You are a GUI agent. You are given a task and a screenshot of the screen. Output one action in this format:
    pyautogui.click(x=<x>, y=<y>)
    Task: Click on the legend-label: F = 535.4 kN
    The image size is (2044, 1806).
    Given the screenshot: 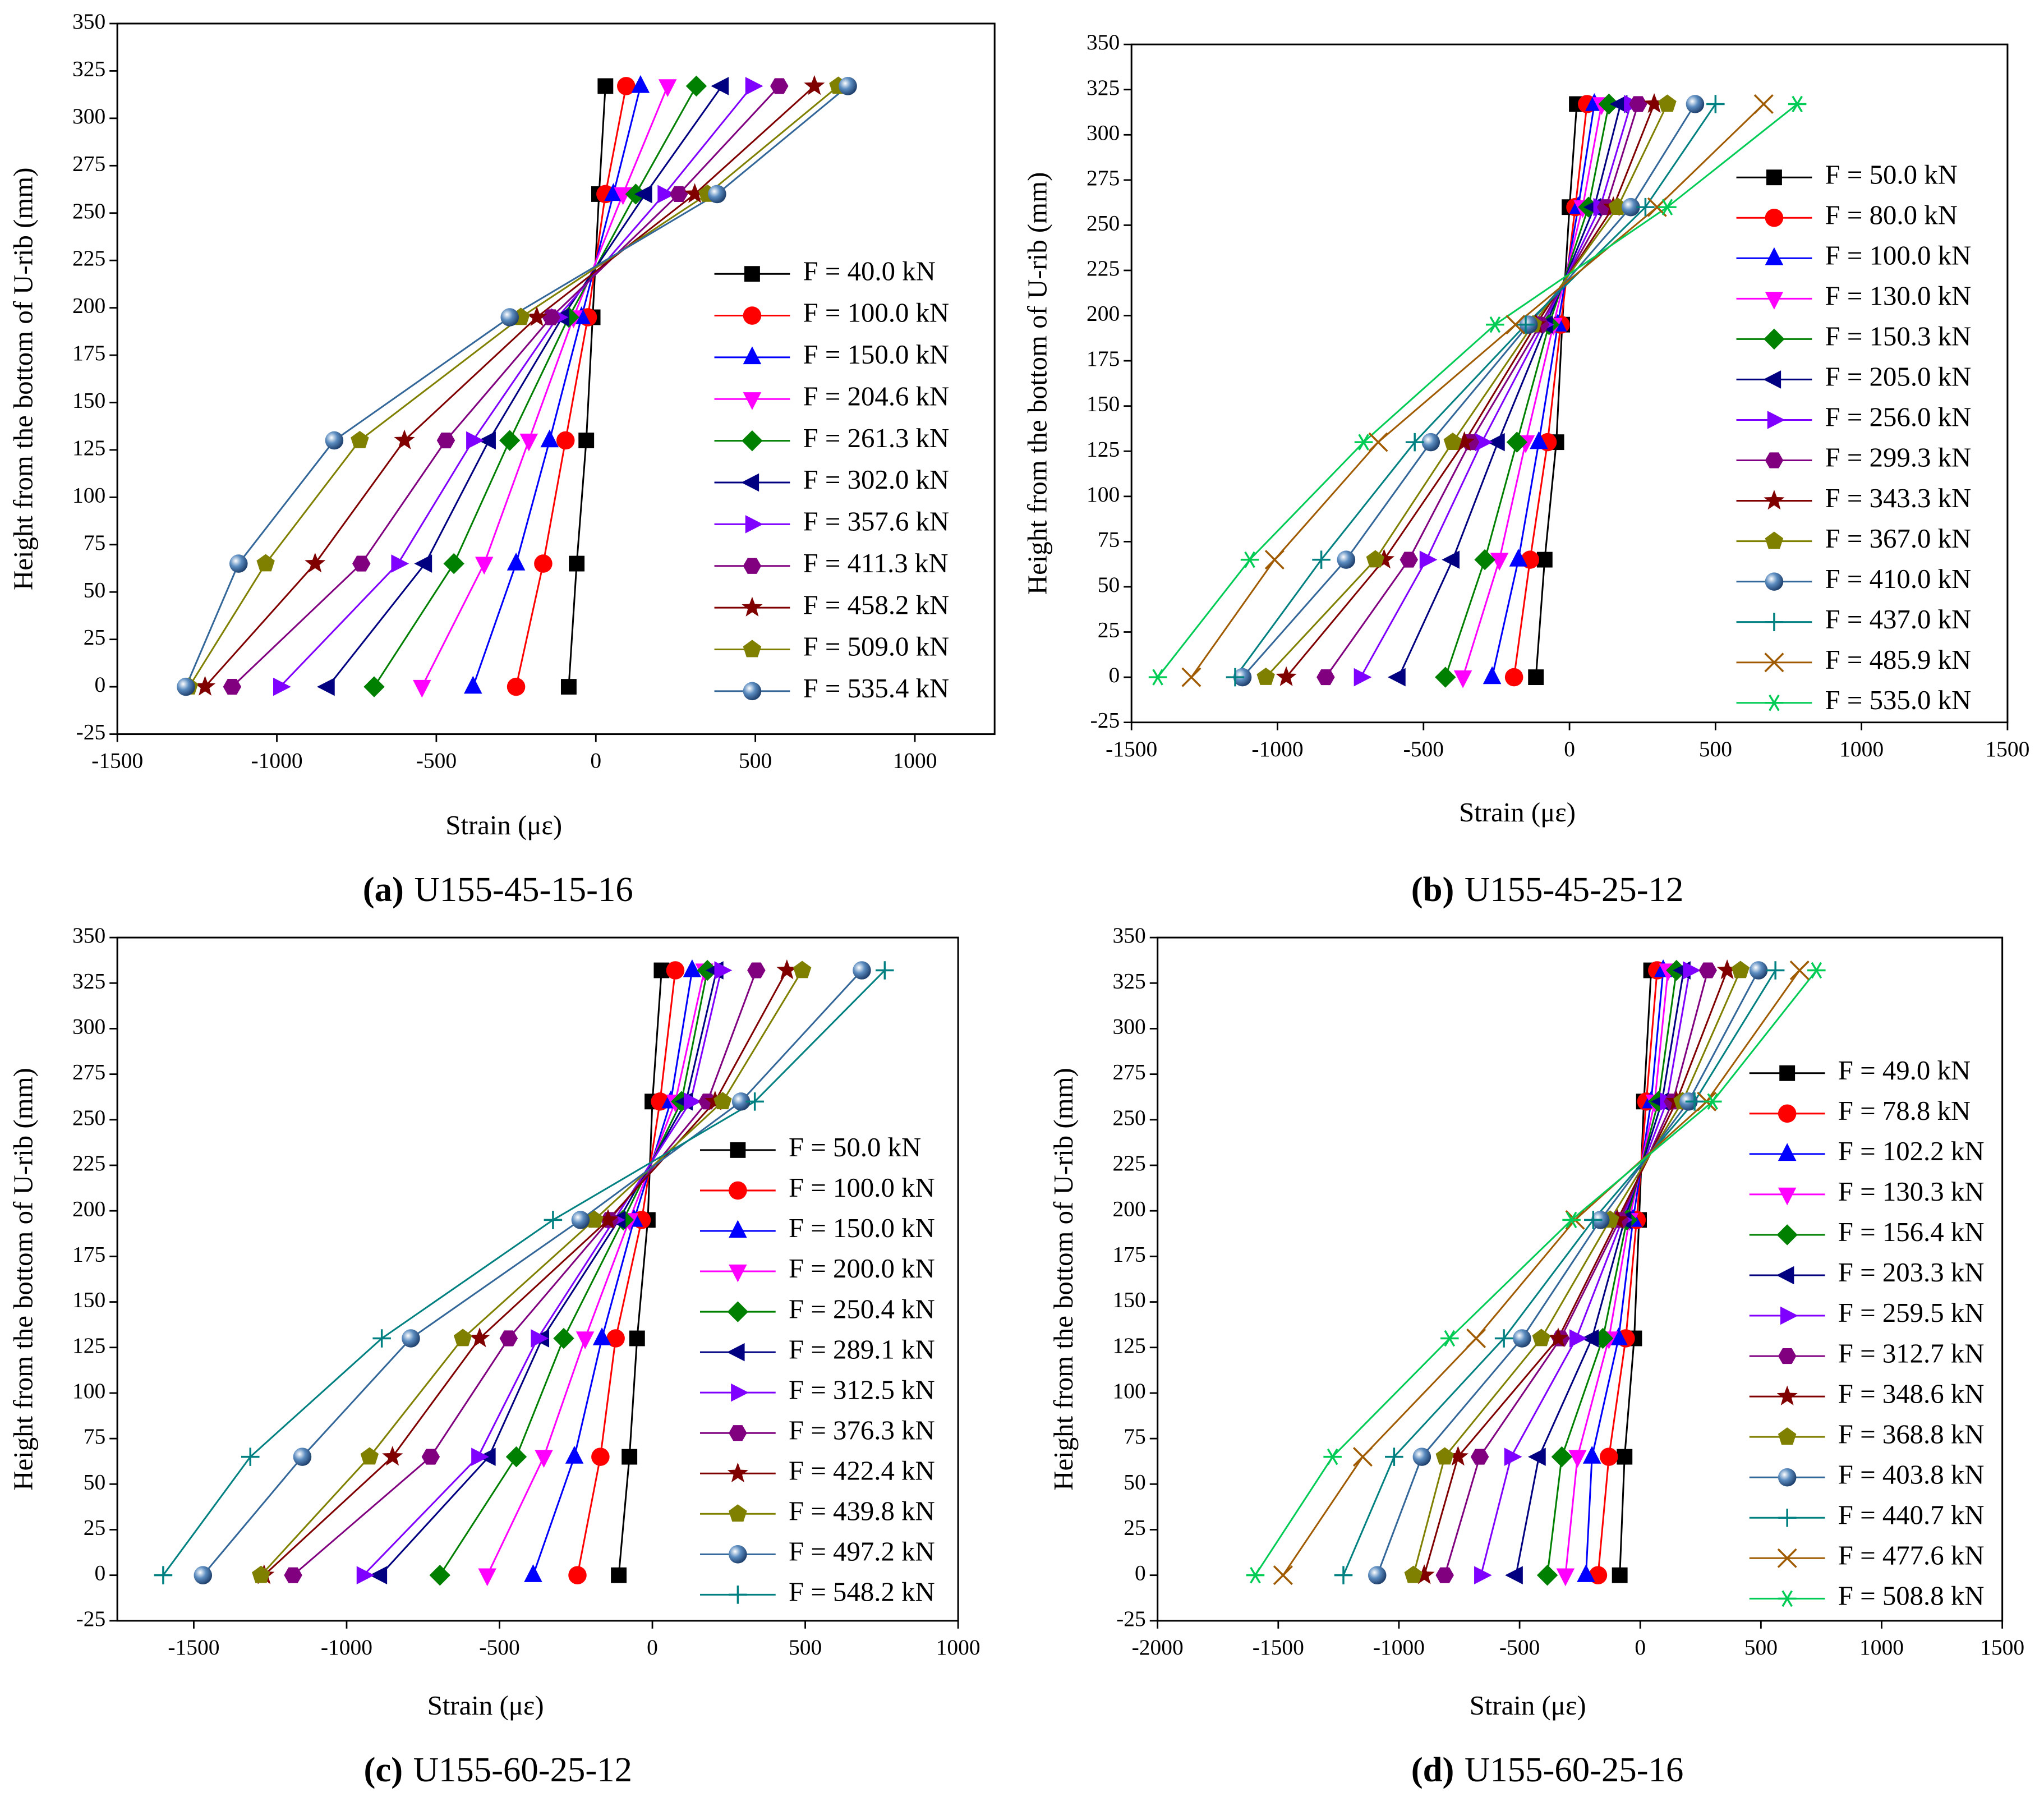 What is the action you would take?
    pyautogui.click(x=877, y=688)
    